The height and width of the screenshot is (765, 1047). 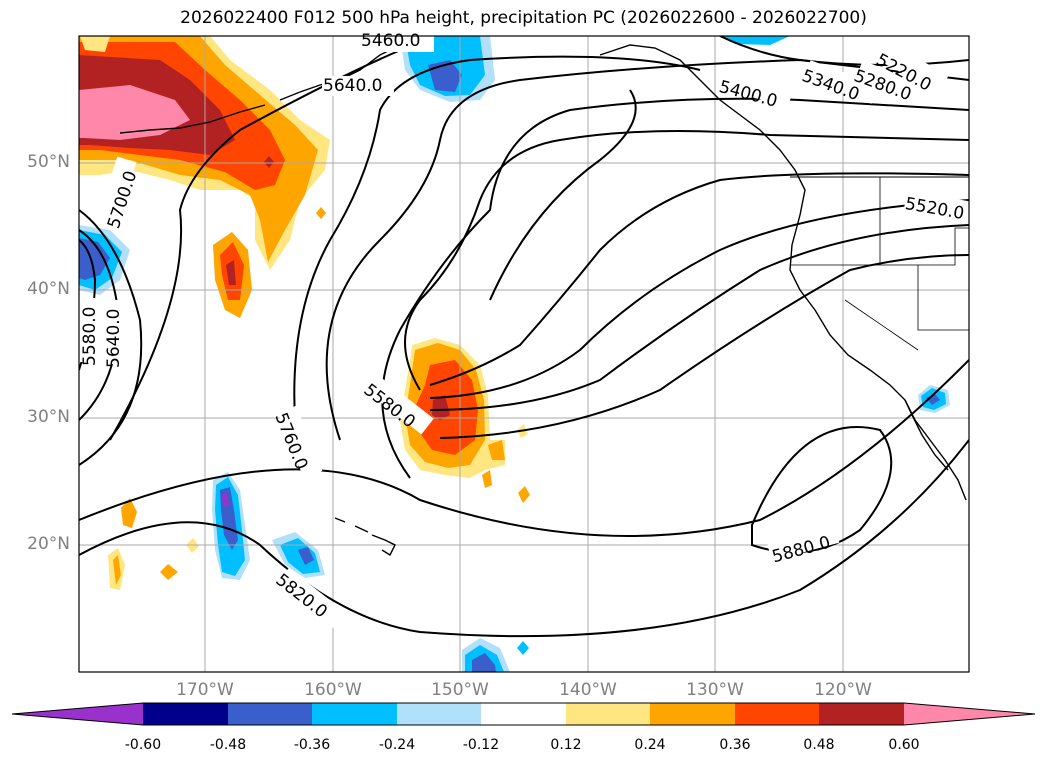 What do you see at coordinates (588, 690) in the screenshot?
I see `lon-label: 140°W` at bounding box center [588, 690].